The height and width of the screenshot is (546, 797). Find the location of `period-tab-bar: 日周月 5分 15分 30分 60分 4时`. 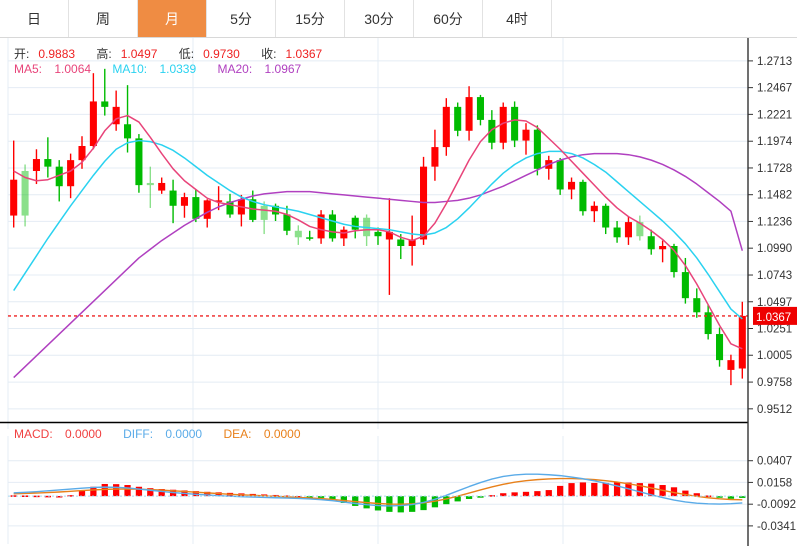

period-tab-bar: 日周月 5分 15分 30分 60分 4时 is located at coordinates (398, 19).